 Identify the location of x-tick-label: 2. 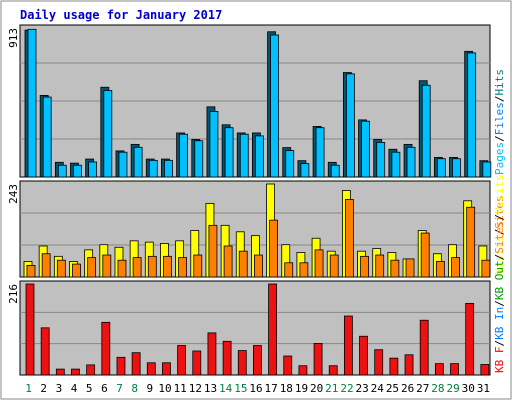
(43, 388).